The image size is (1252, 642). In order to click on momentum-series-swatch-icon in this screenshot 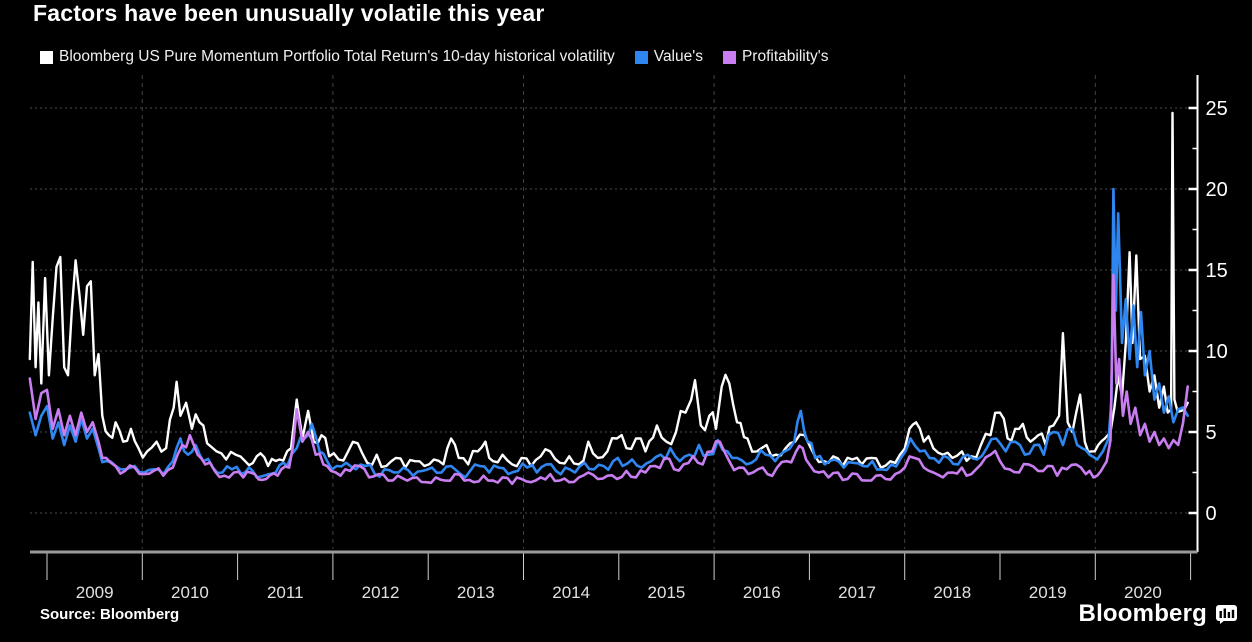, I will do `click(46, 57)`.